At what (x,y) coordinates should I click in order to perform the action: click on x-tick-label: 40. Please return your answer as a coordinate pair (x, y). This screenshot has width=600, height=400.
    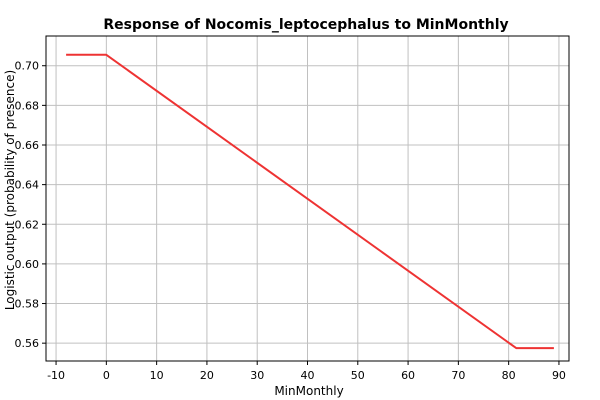
    Looking at the image, I should click on (308, 375).